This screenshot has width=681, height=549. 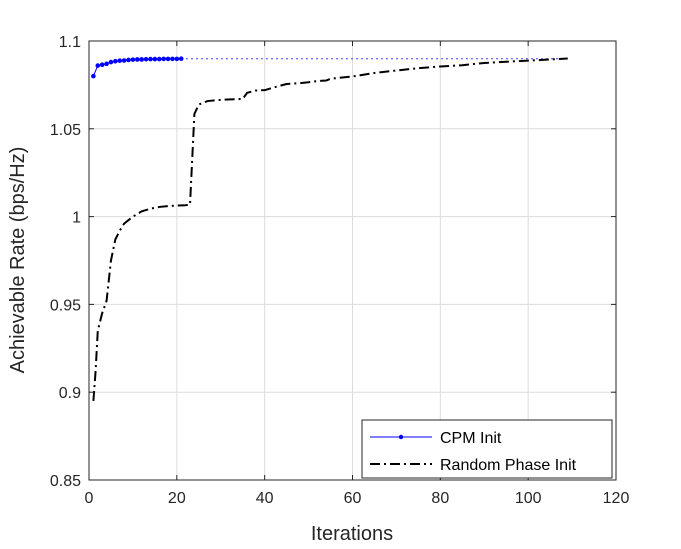 I want to click on legend: CPM Init Random Phase Init, so click(x=487, y=449).